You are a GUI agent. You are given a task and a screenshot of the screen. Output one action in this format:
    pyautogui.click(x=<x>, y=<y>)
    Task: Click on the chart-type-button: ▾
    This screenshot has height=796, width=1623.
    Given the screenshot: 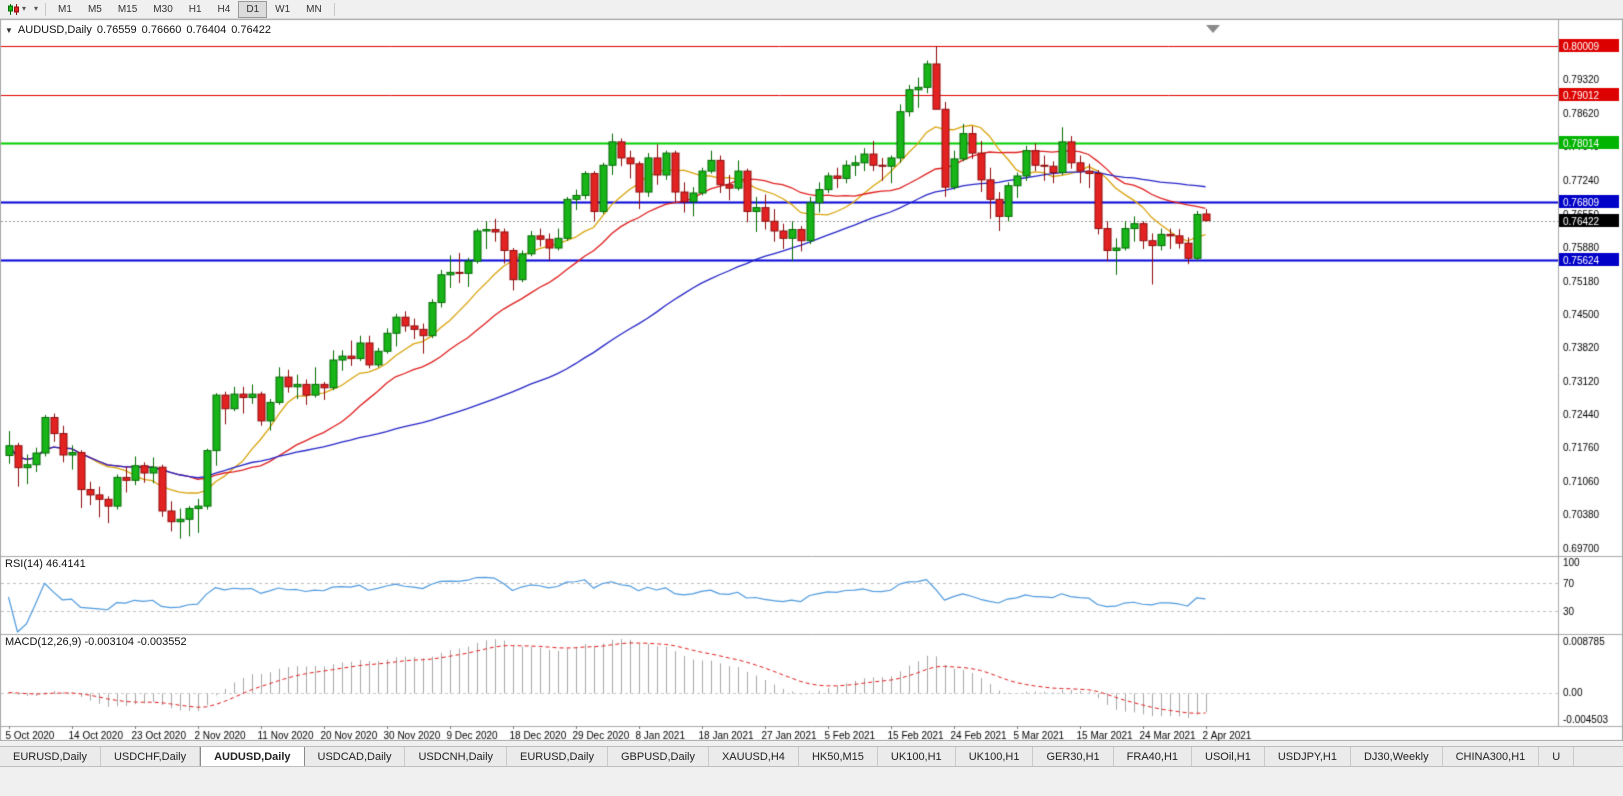 What is the action you would take?
    pyautogui.click(x=16, y=9)
    